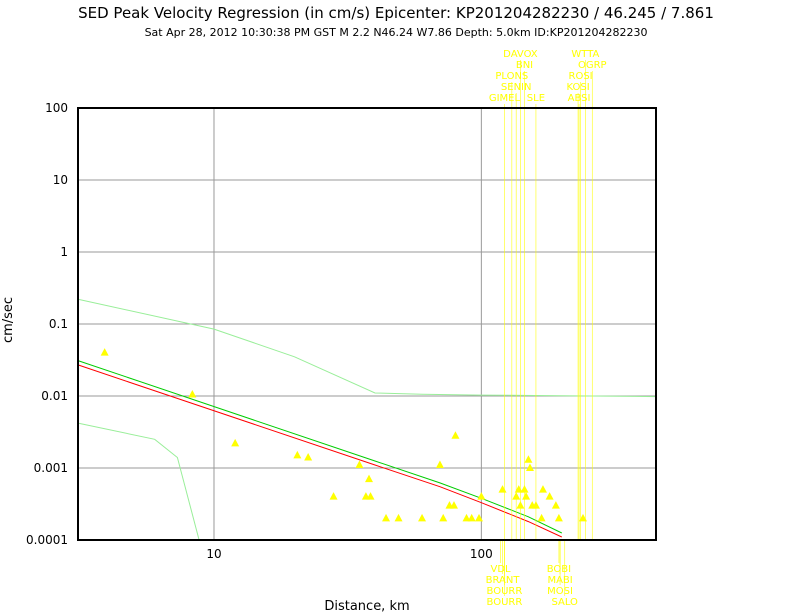 The height and width of the screenshot is (612, 792). I want to click on station-label-top: DAVOX, so click(520, 54).